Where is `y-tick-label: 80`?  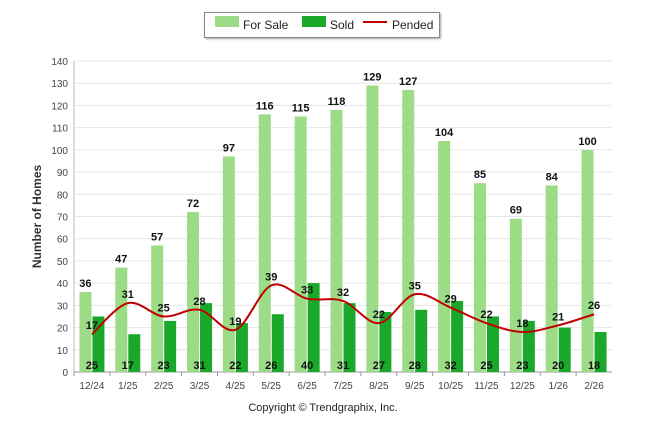
y-tick-label: 80 is located at coordinates (63, 195).